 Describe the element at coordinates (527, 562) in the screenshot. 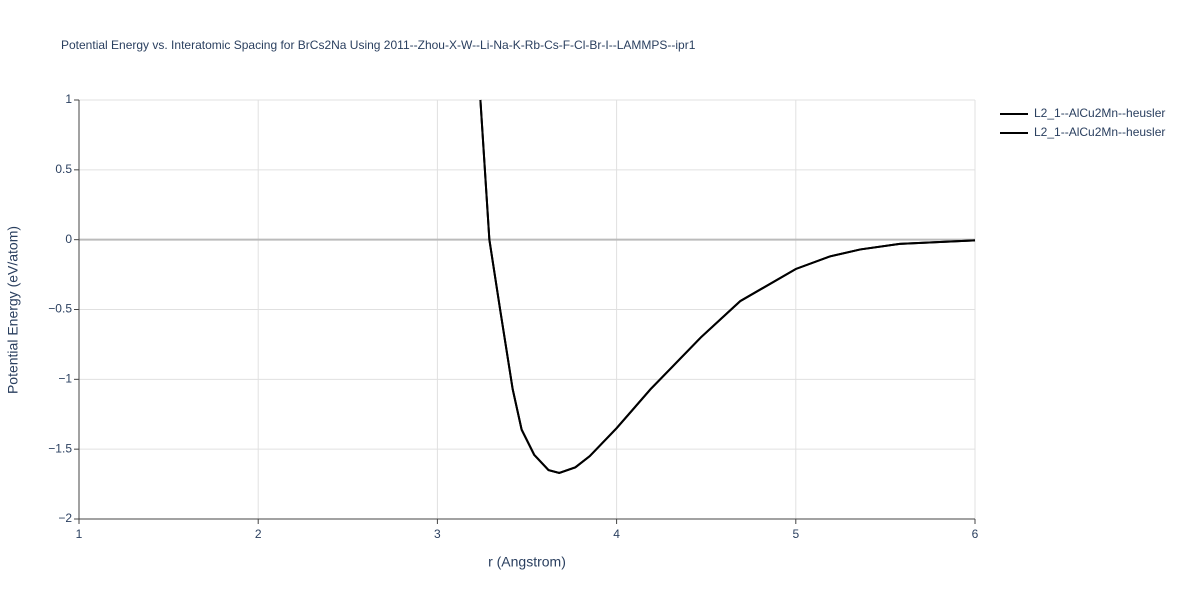

I see `x-axis-title: r (Angstrom)` at that location.